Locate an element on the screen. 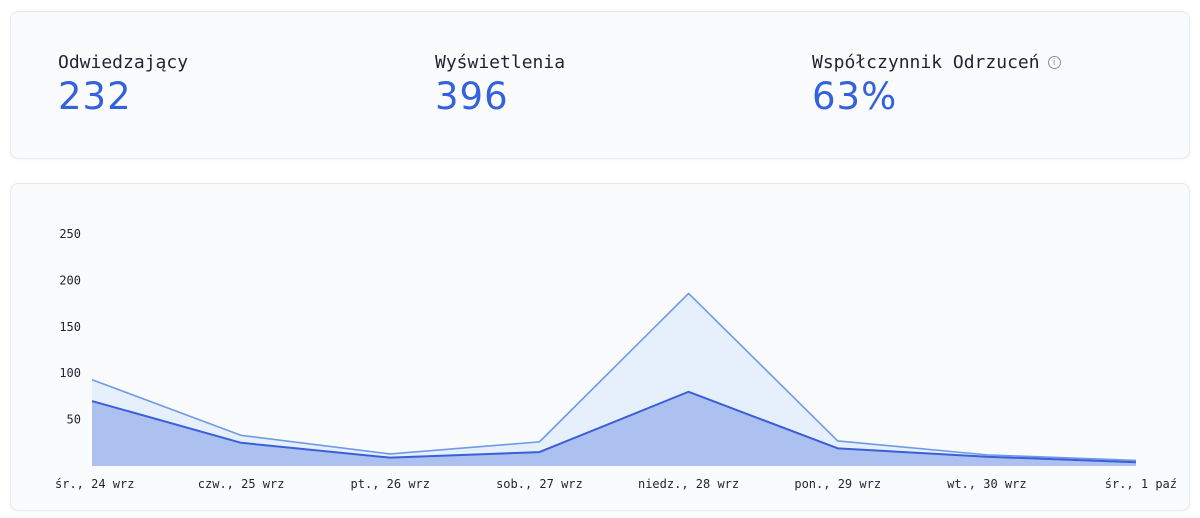  stat-value: 63% is located at coordinates (855, 96).